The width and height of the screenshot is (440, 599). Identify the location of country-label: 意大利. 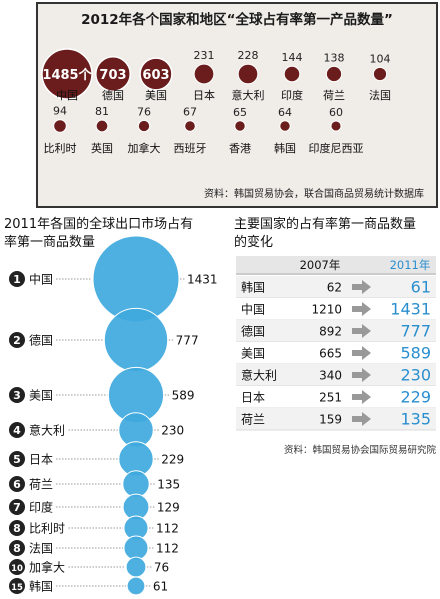
(47, 430).